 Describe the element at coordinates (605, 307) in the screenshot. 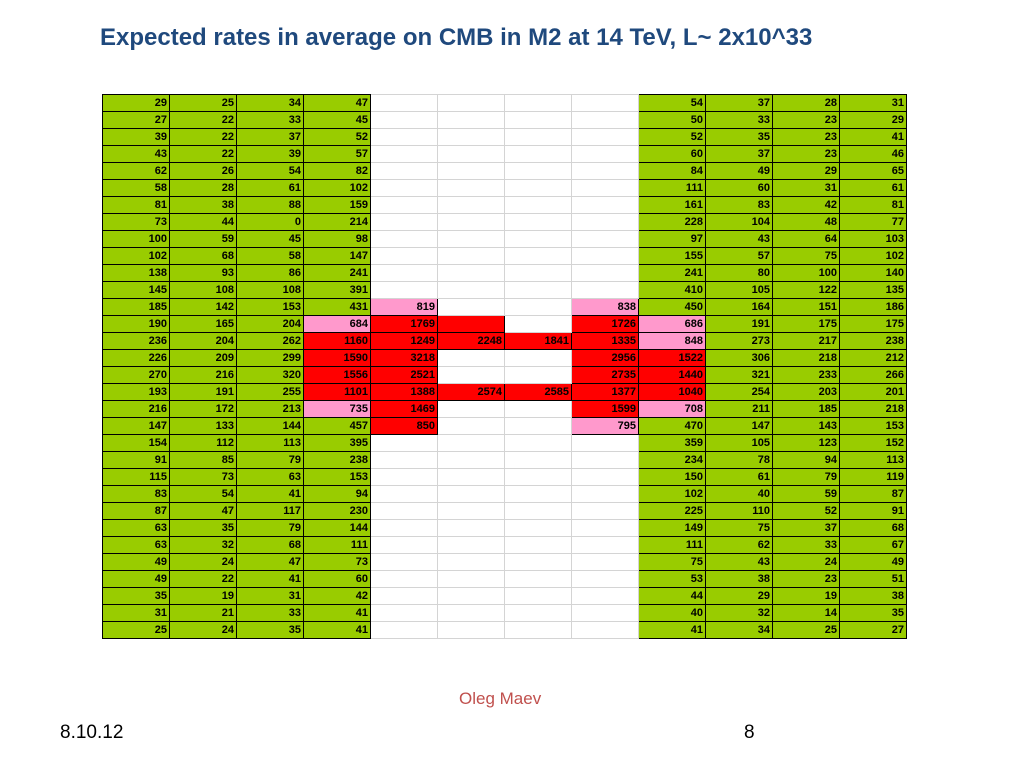

I see `table-cell: 838` at that location.